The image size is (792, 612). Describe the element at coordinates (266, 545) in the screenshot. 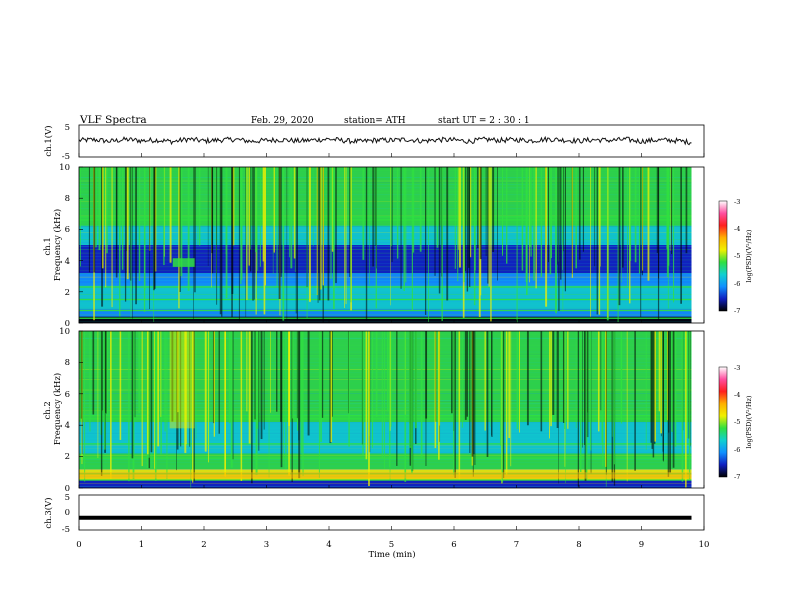

I see `time-tick-label-3: 3` at that location.